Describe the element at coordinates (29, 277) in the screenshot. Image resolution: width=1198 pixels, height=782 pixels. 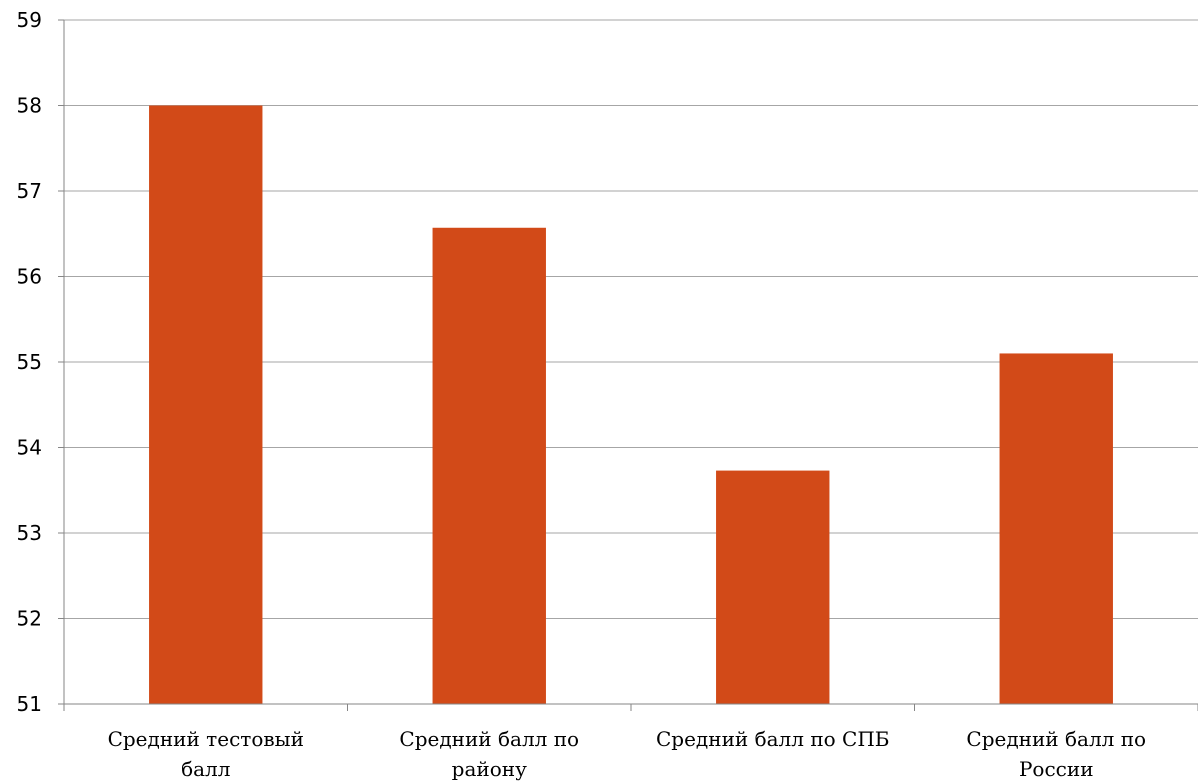
I see `y-tick-label: 56` at that location.